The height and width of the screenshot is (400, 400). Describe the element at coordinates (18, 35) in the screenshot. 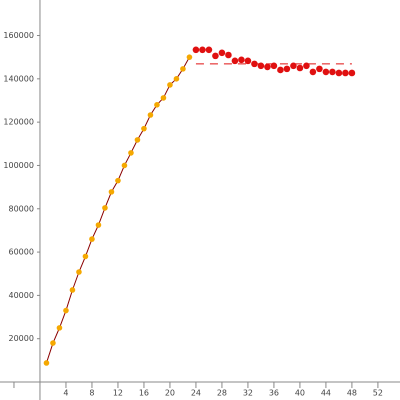

I see `y-tick-label: 160000` at that location.